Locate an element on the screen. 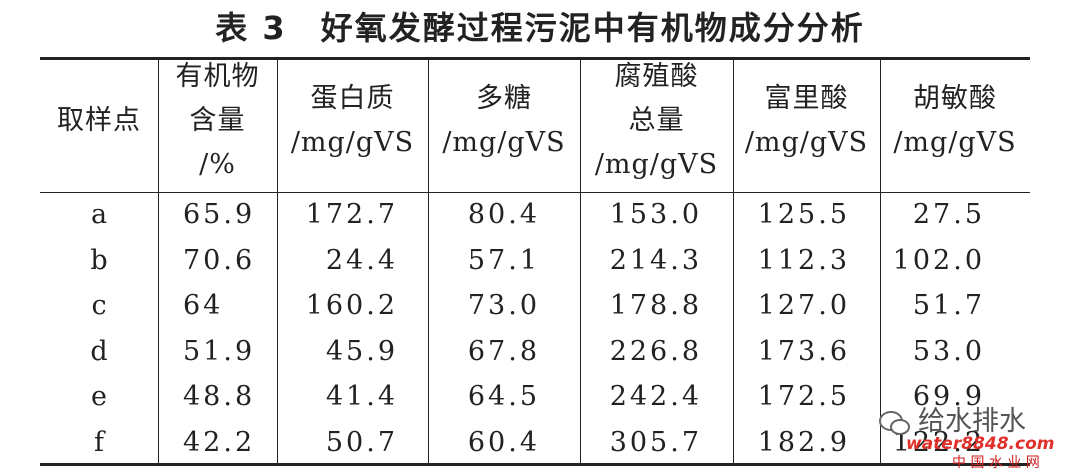  cell-value: 64.5 is located at coordinates (503, 396).